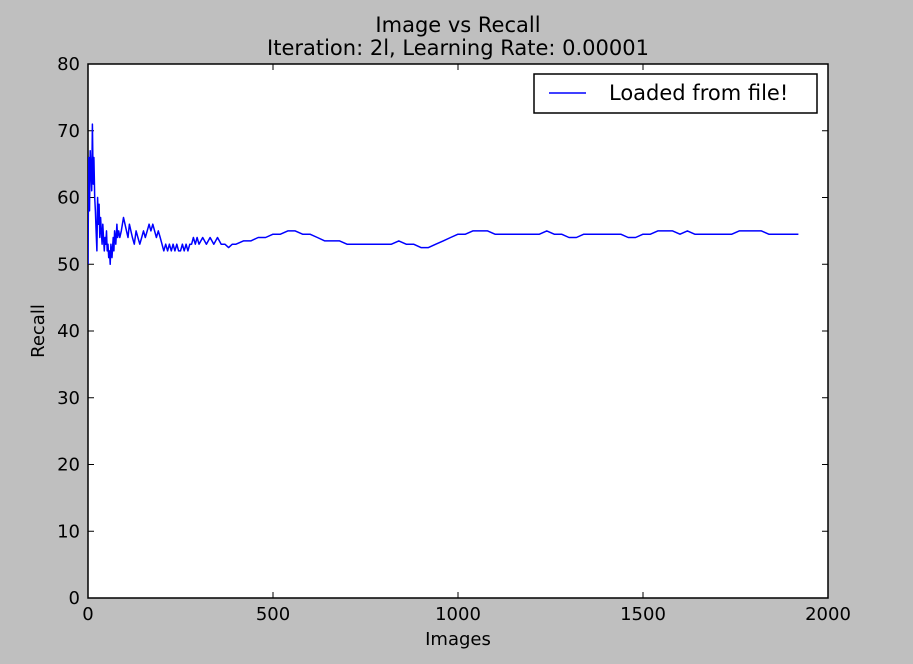 The width and height of the screenshot is (913, 664). Describe the element at coordinates (828, 614) in the screenshot. I see `x-tick-label: 2000` at that location.